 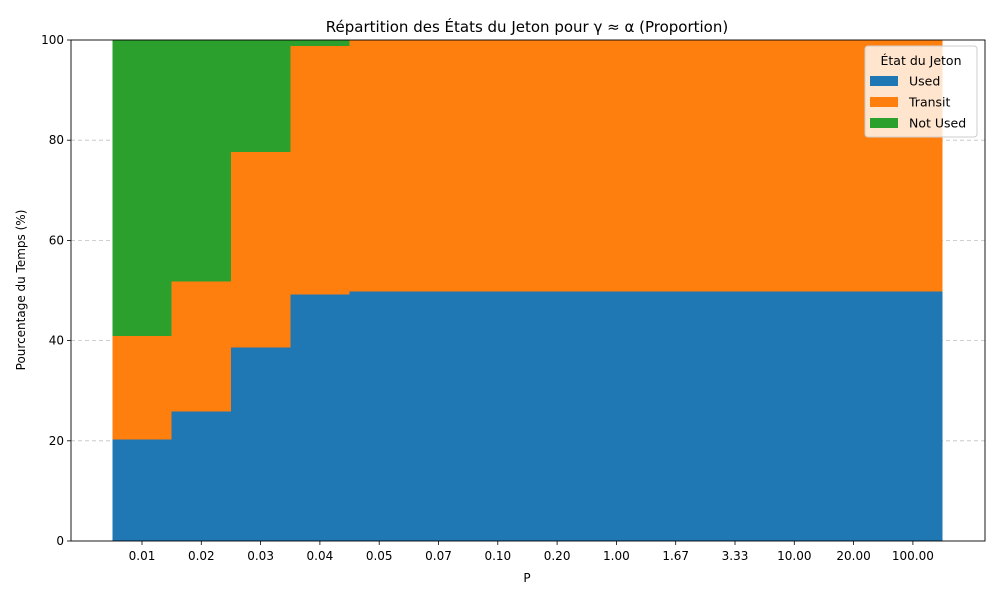 I want to click on legend-title: État du Jeton, so click(x=920, y=60).